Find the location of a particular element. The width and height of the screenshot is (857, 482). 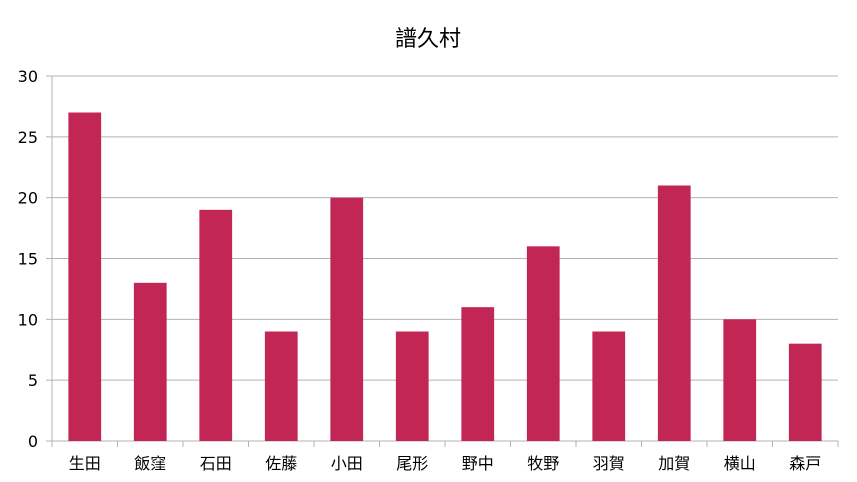

x-tick-label: 牧野 is located at coordinates (543, 463).